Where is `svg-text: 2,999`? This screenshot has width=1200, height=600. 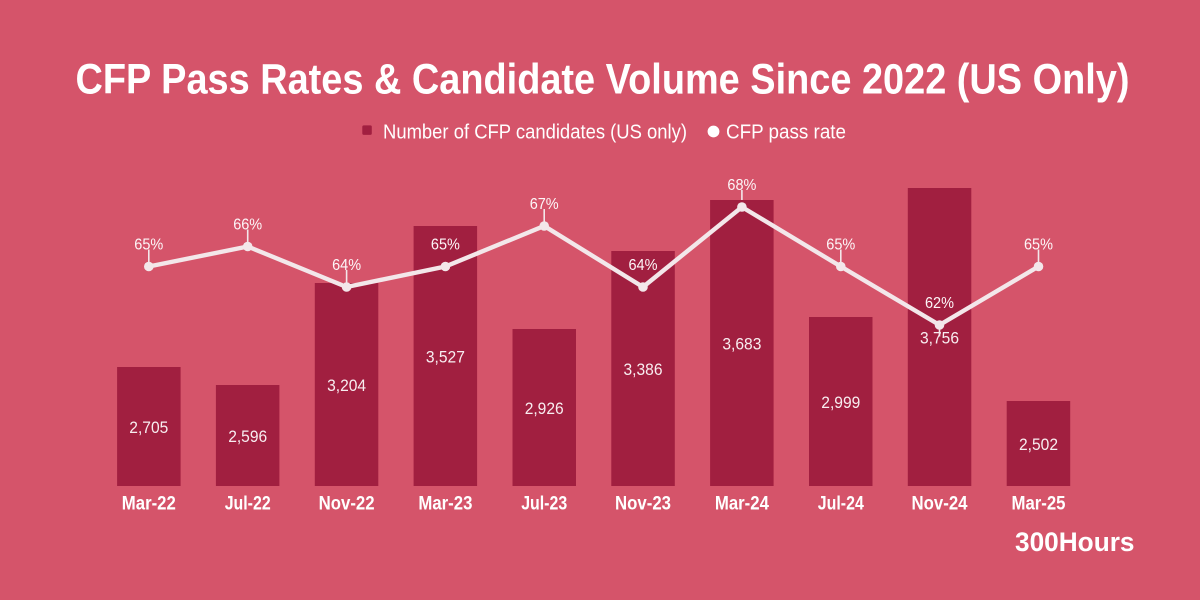
svg-text: 2,999 is located at coordinates (840, 403).